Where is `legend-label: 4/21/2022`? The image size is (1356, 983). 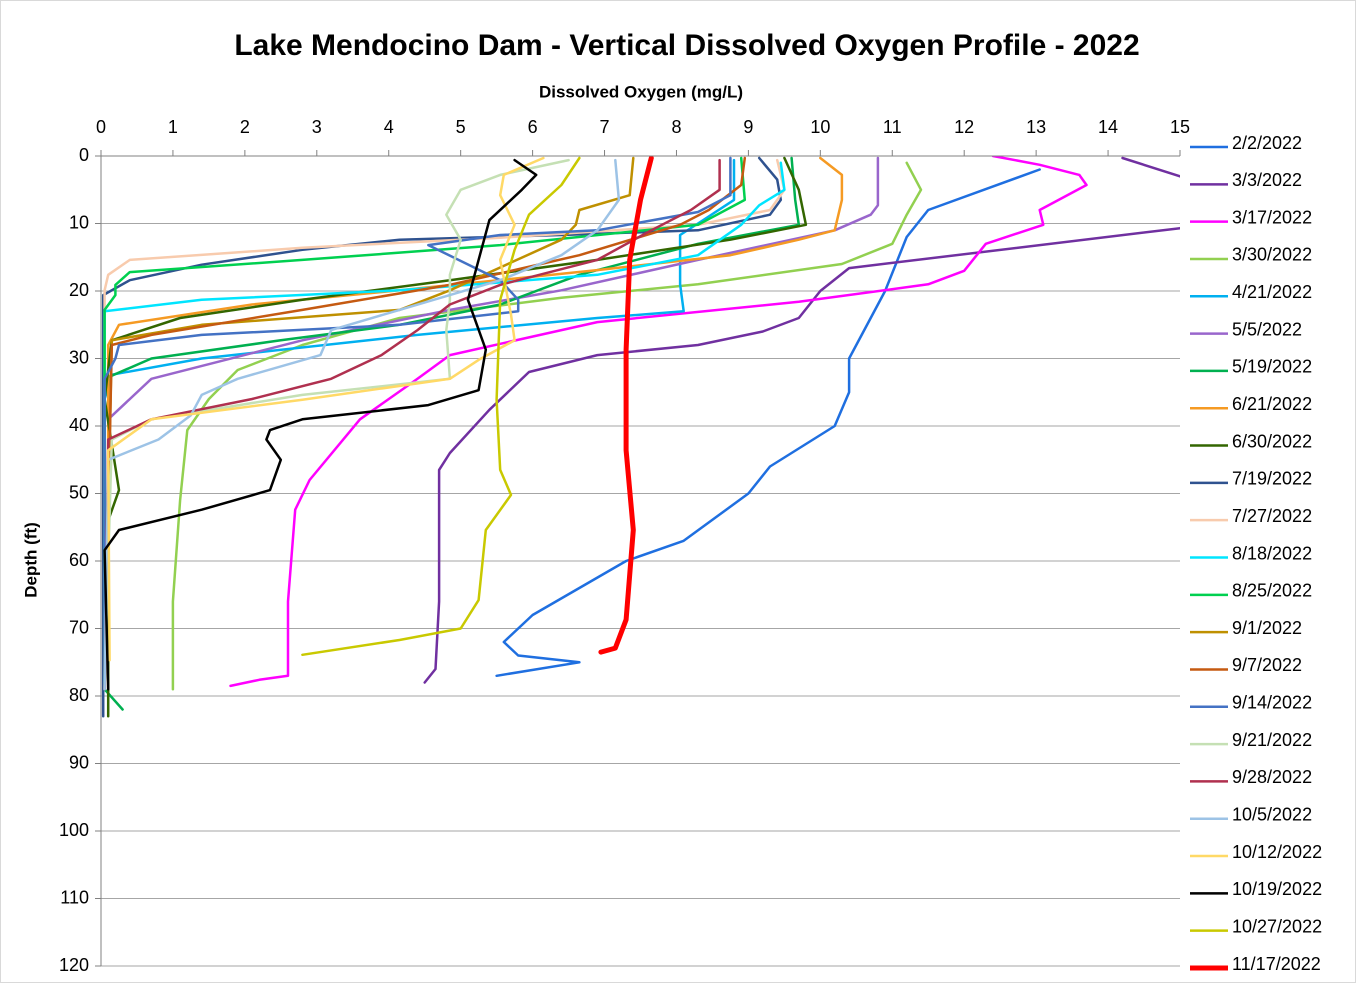
legend-label: 4/21/2022 is located at coordinates (1272, 292).